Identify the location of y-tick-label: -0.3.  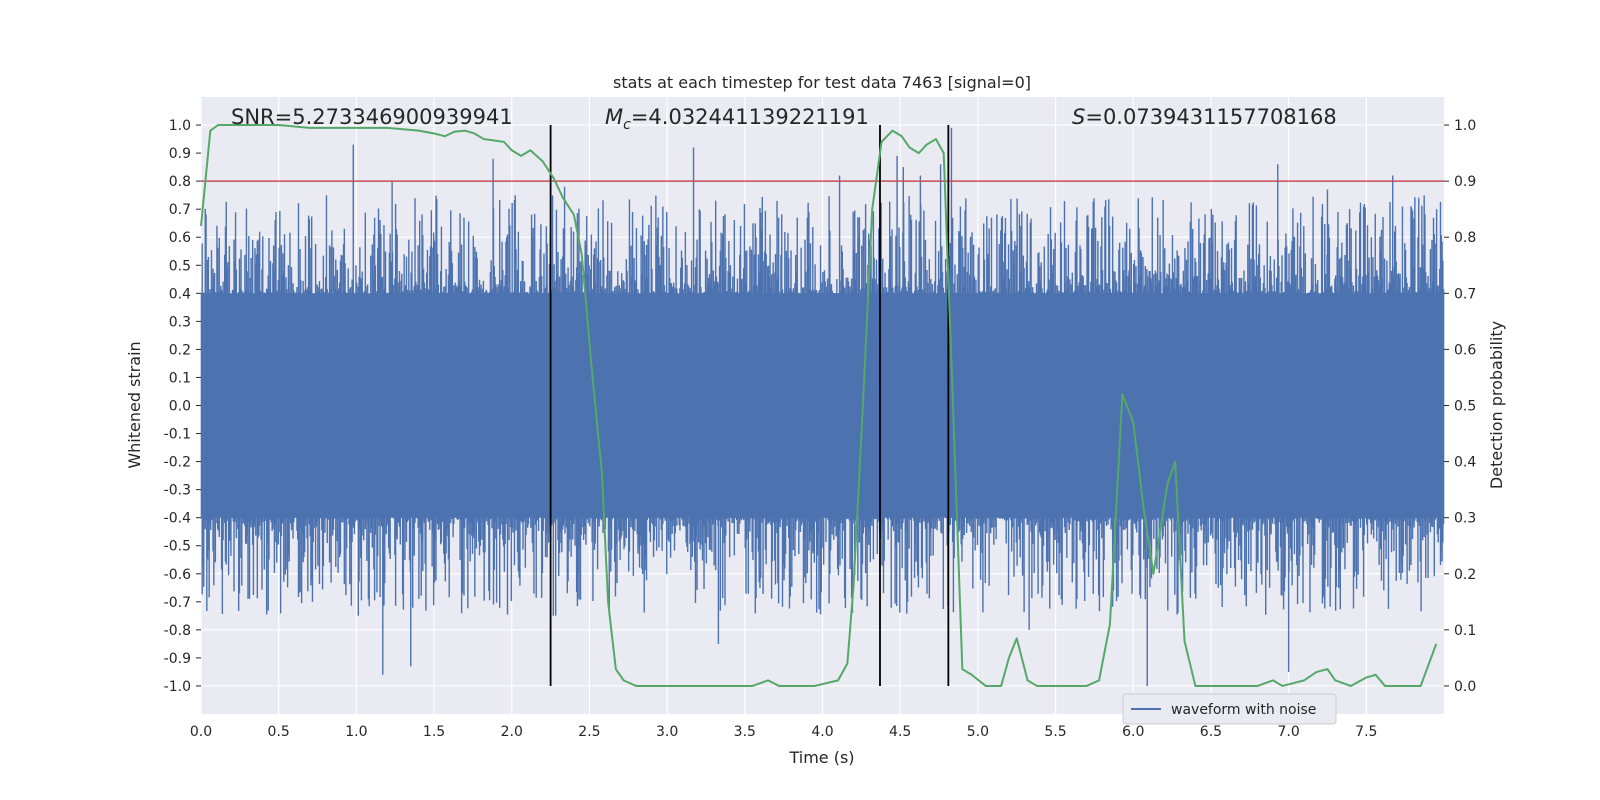
(177, 491).